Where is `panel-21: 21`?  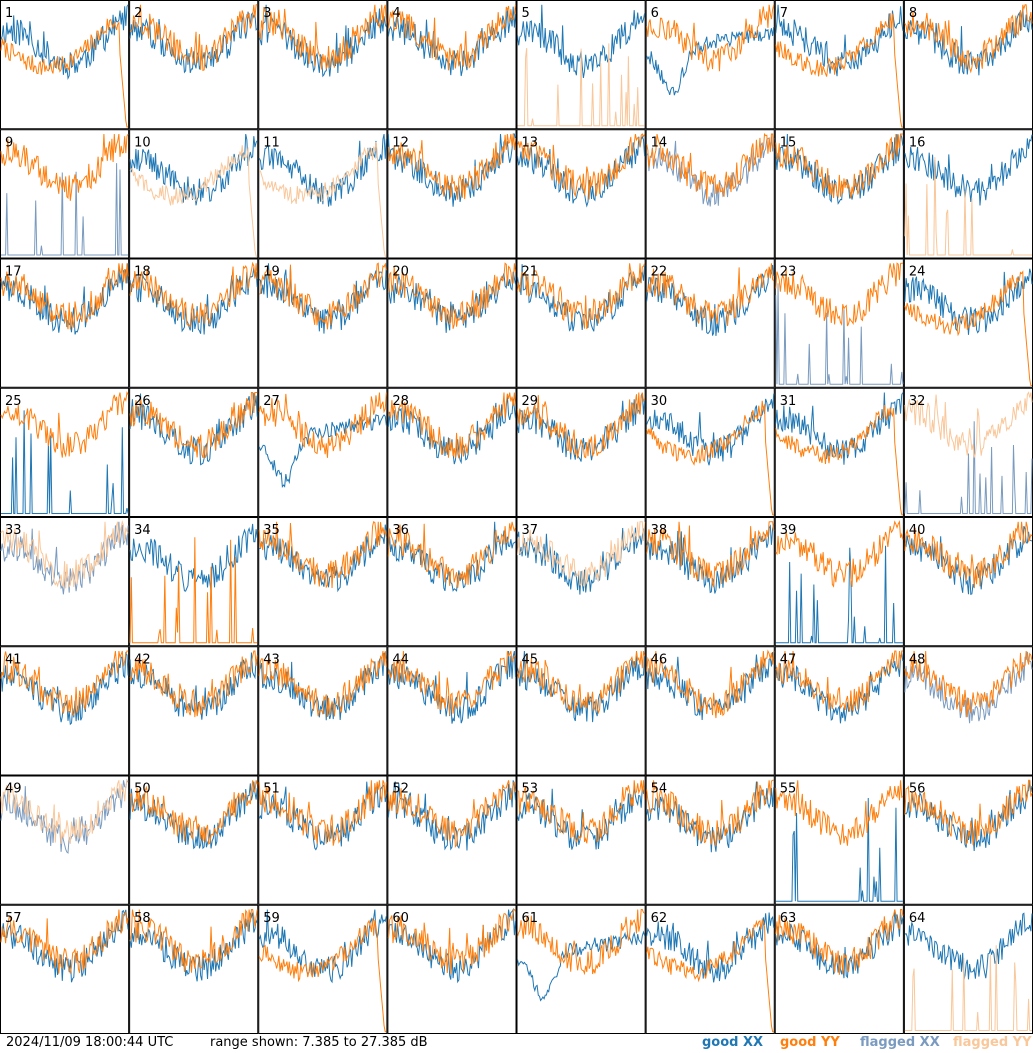
panel-21: 21 is located at coordinates (581, 323).